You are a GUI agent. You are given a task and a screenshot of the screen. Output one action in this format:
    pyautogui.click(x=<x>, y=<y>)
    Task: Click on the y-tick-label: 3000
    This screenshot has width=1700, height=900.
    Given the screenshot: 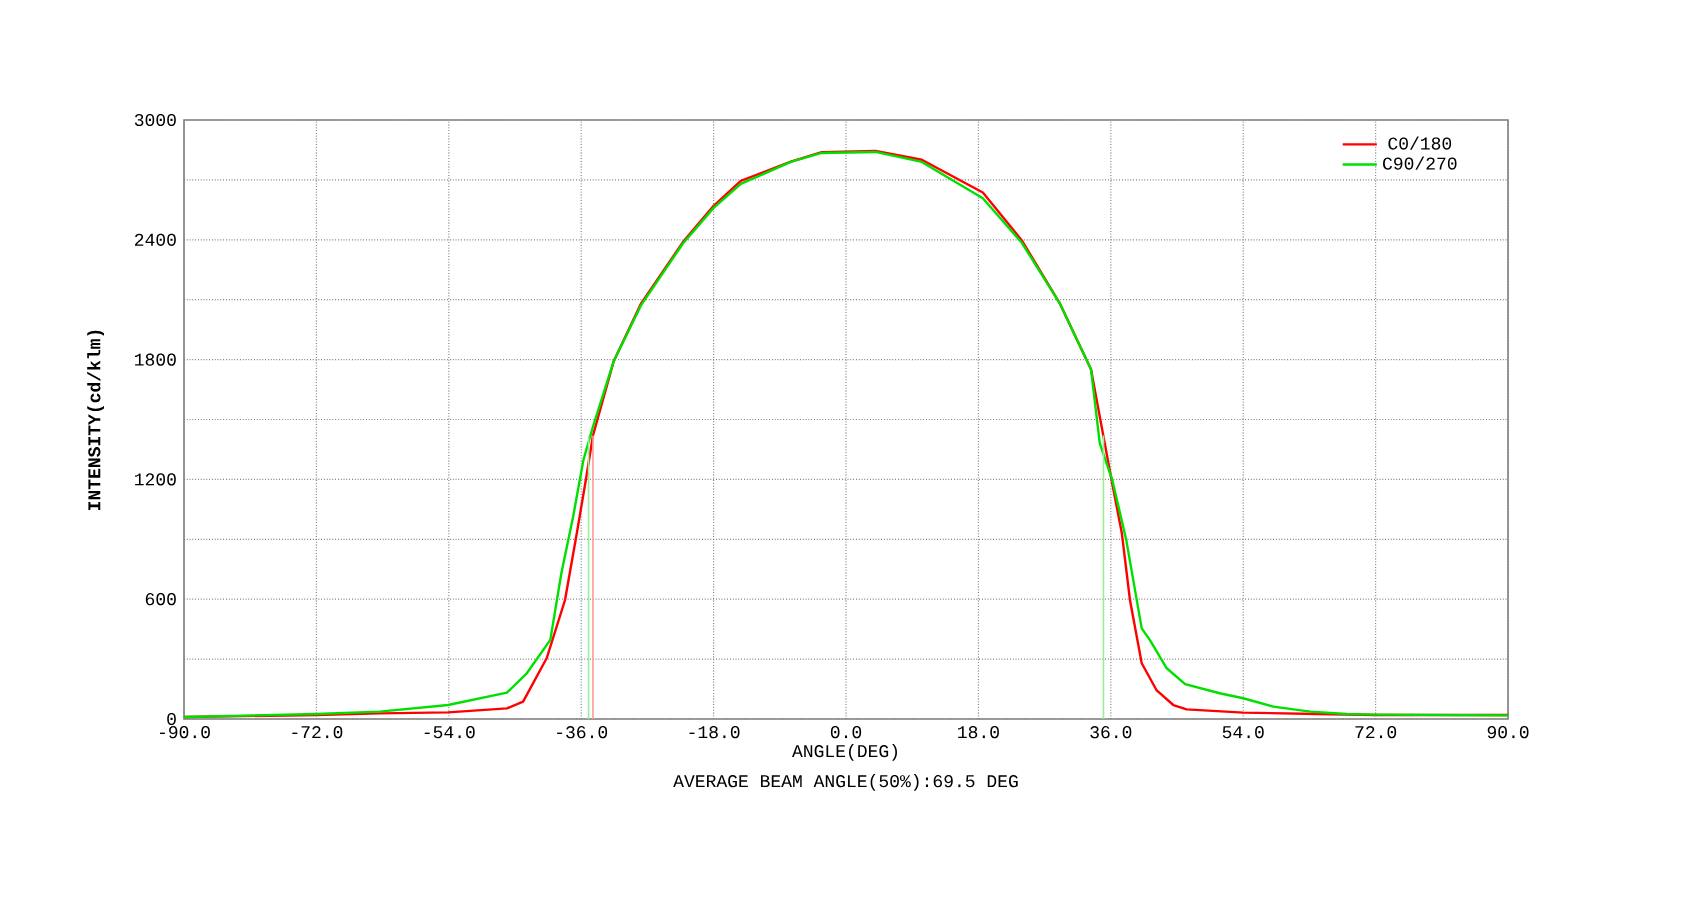 What is the action you would take?
    pyautogui.click(x=155, y=120)
    